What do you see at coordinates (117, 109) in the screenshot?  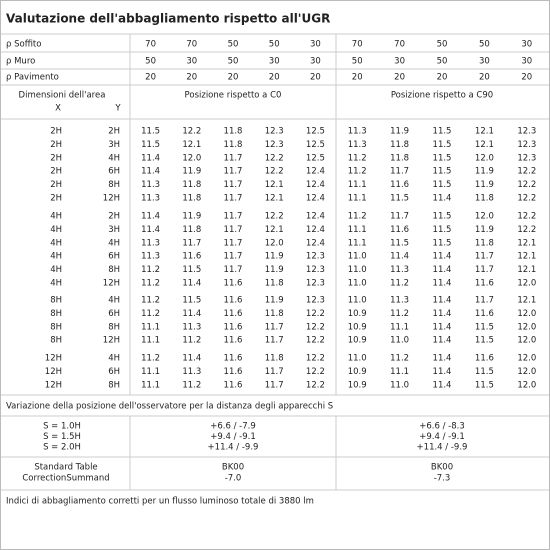 I see `y-header: Y` at bounding box center [117, 109].